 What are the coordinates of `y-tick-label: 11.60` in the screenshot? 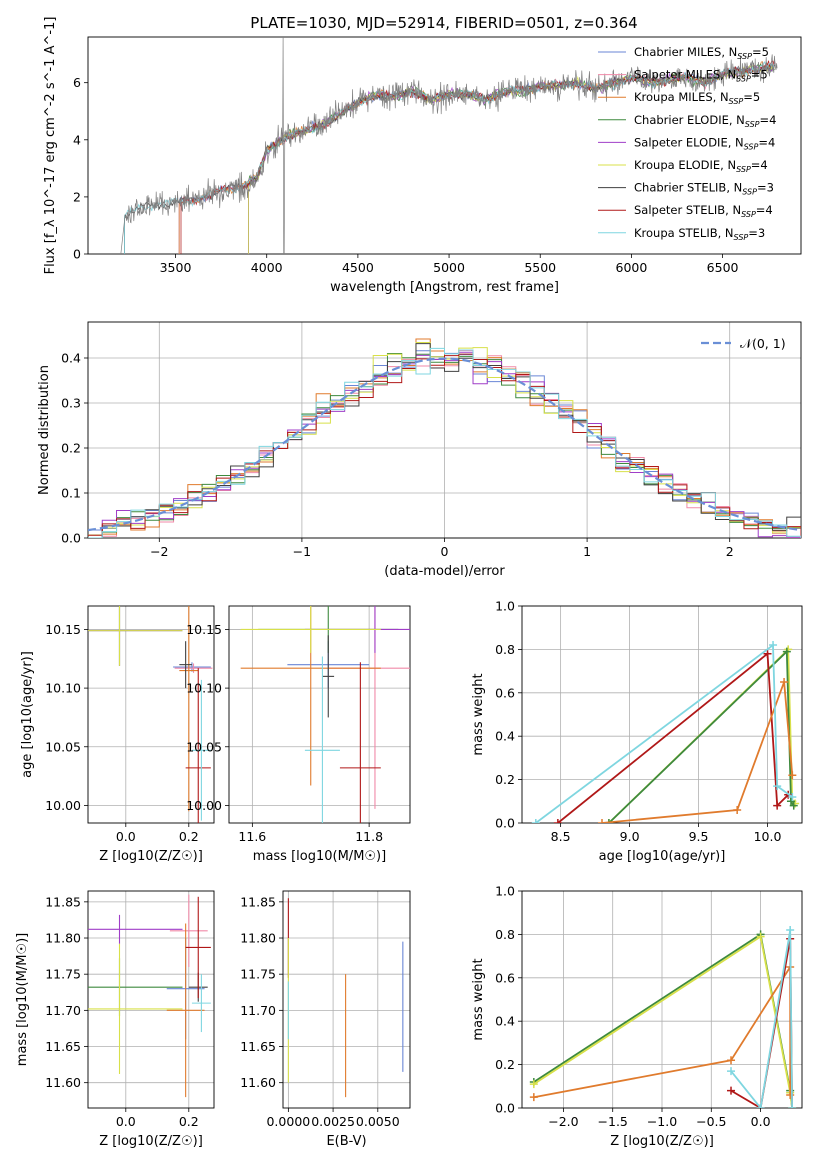 It's located at (63, 1082).